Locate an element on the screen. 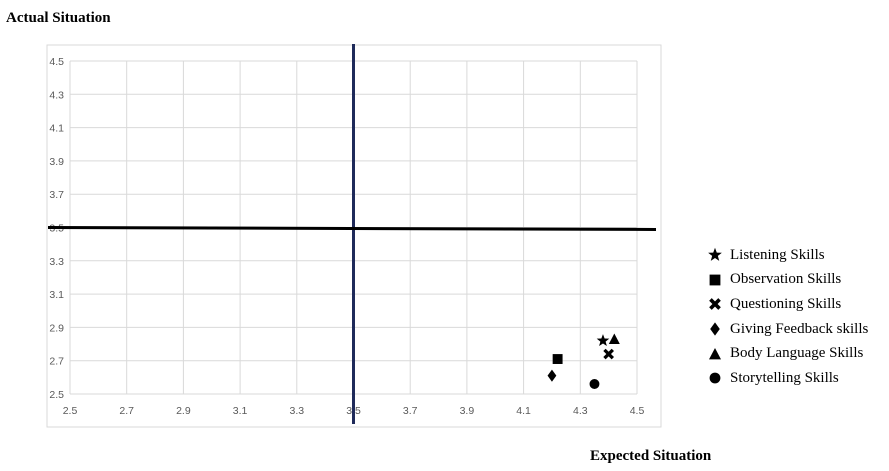  legend-item: Questioning Skills is located at coordinates (787, 304).